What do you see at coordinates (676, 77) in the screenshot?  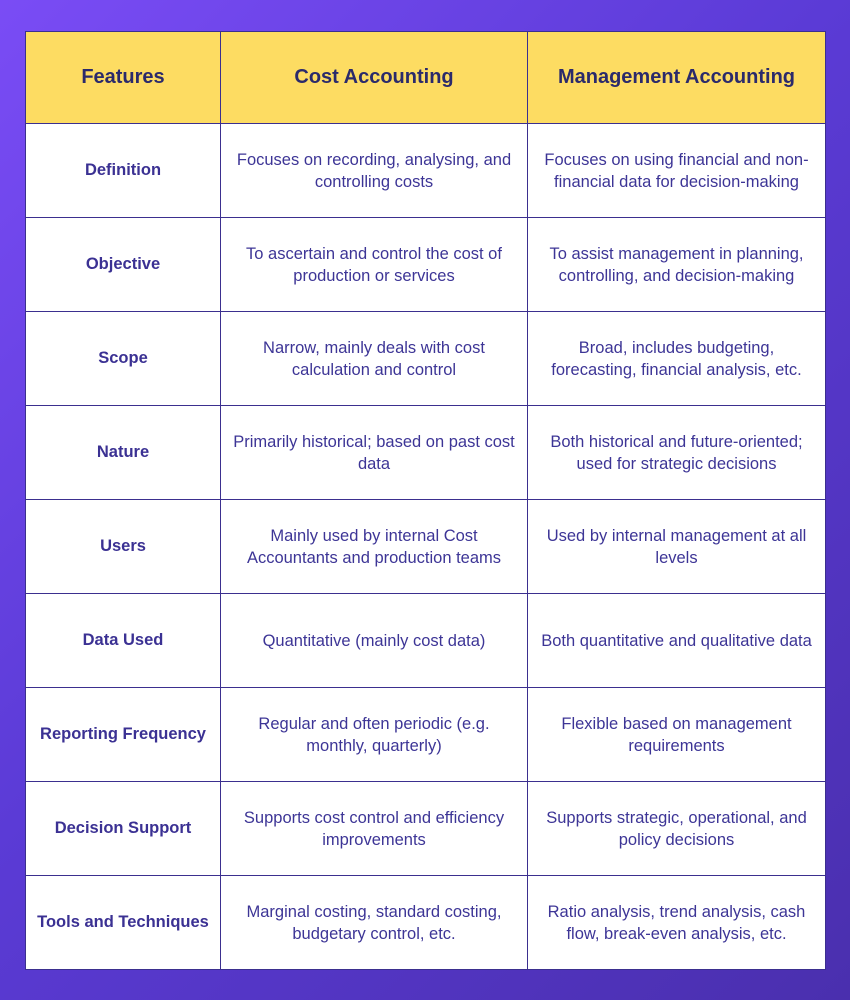 I see `header-management-accounting: Management Accounting` at bounding box center [676, 77].